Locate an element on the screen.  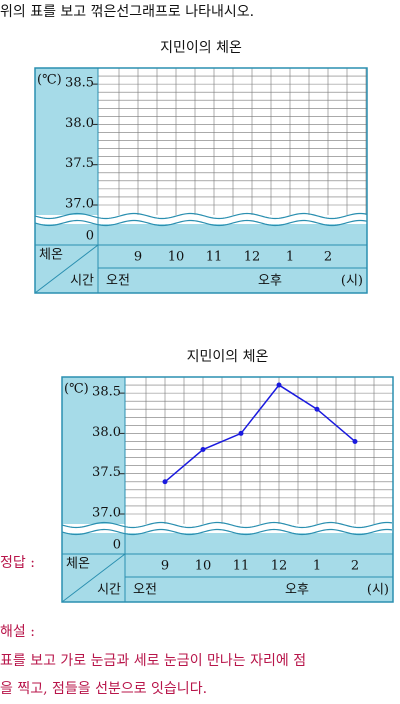
instruction: 위의 표를 보고 꺾은선그래프로 나타내시오. is located at coordinates (127, 12).